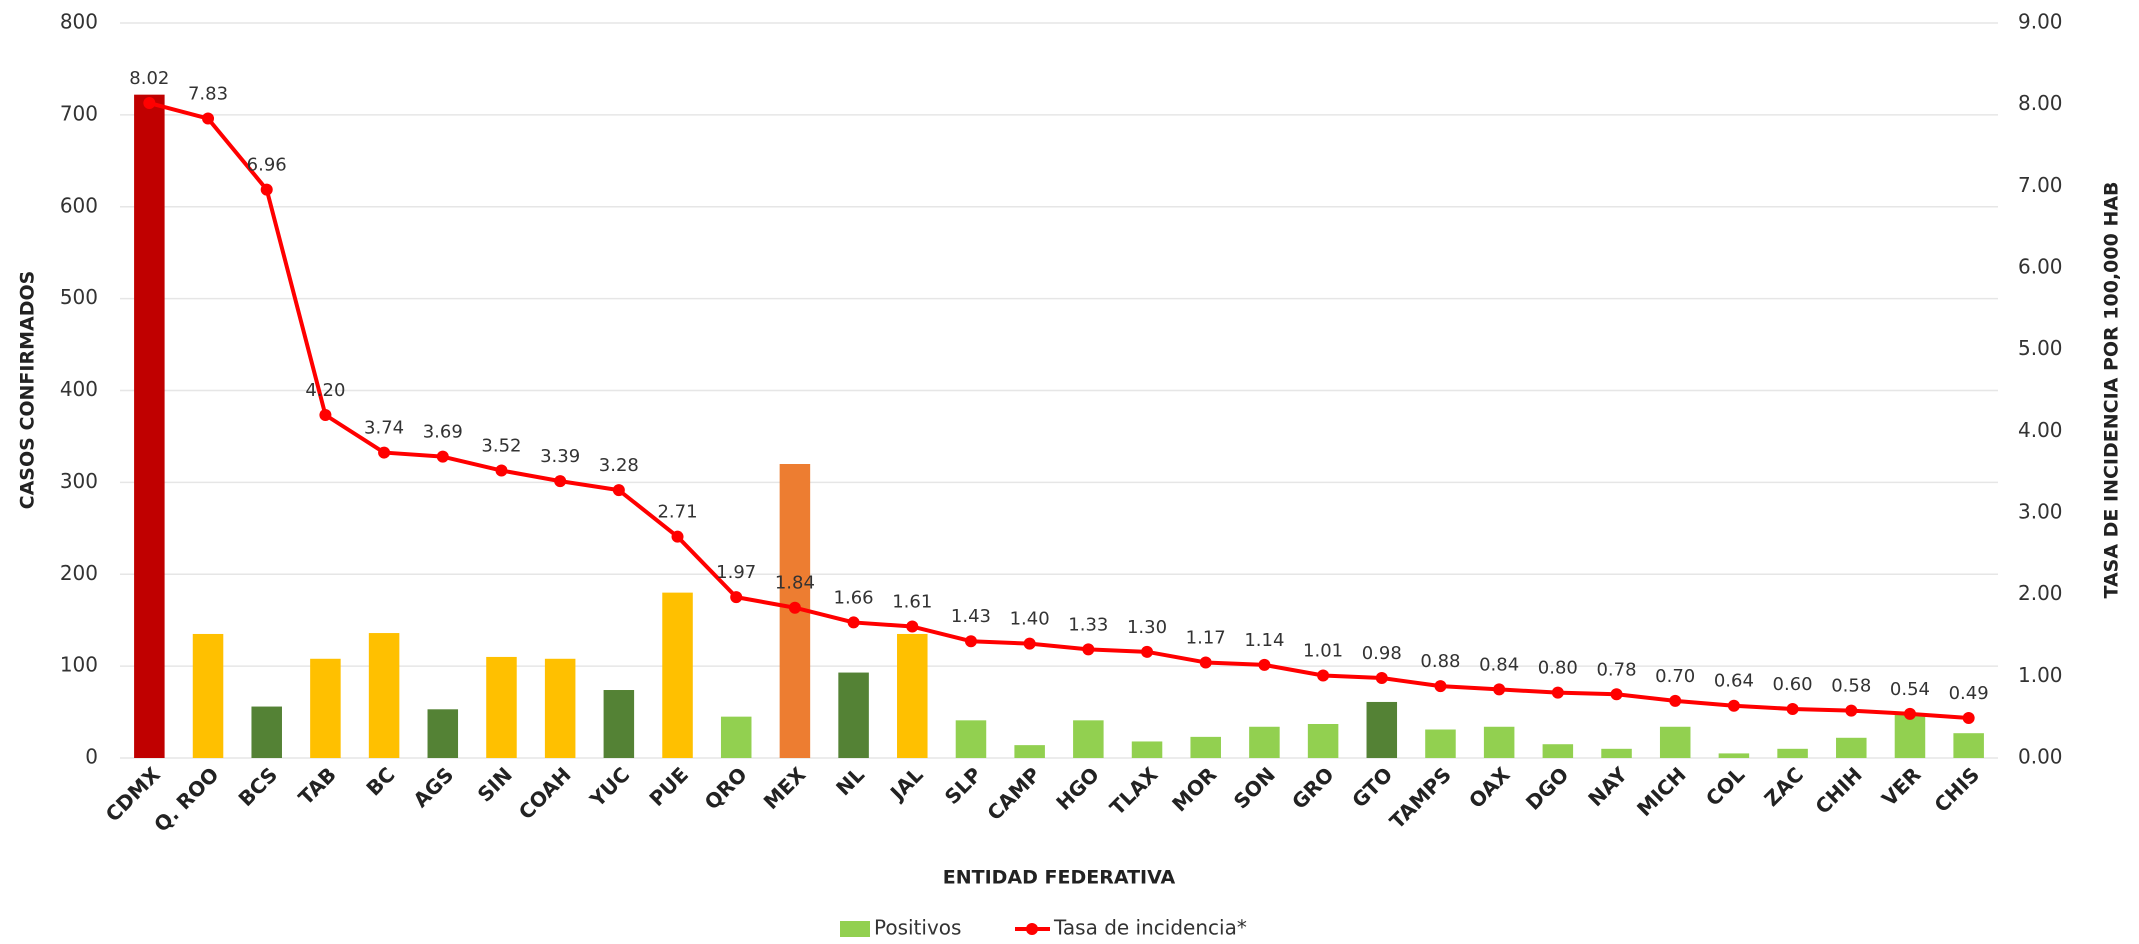 Image resolution: width=2139 pixels, height=944 pixels. What do you see at coordinates (384, 428) in the screenshot?
I see `data-label: 3.74` at bounding box center [384, 428].